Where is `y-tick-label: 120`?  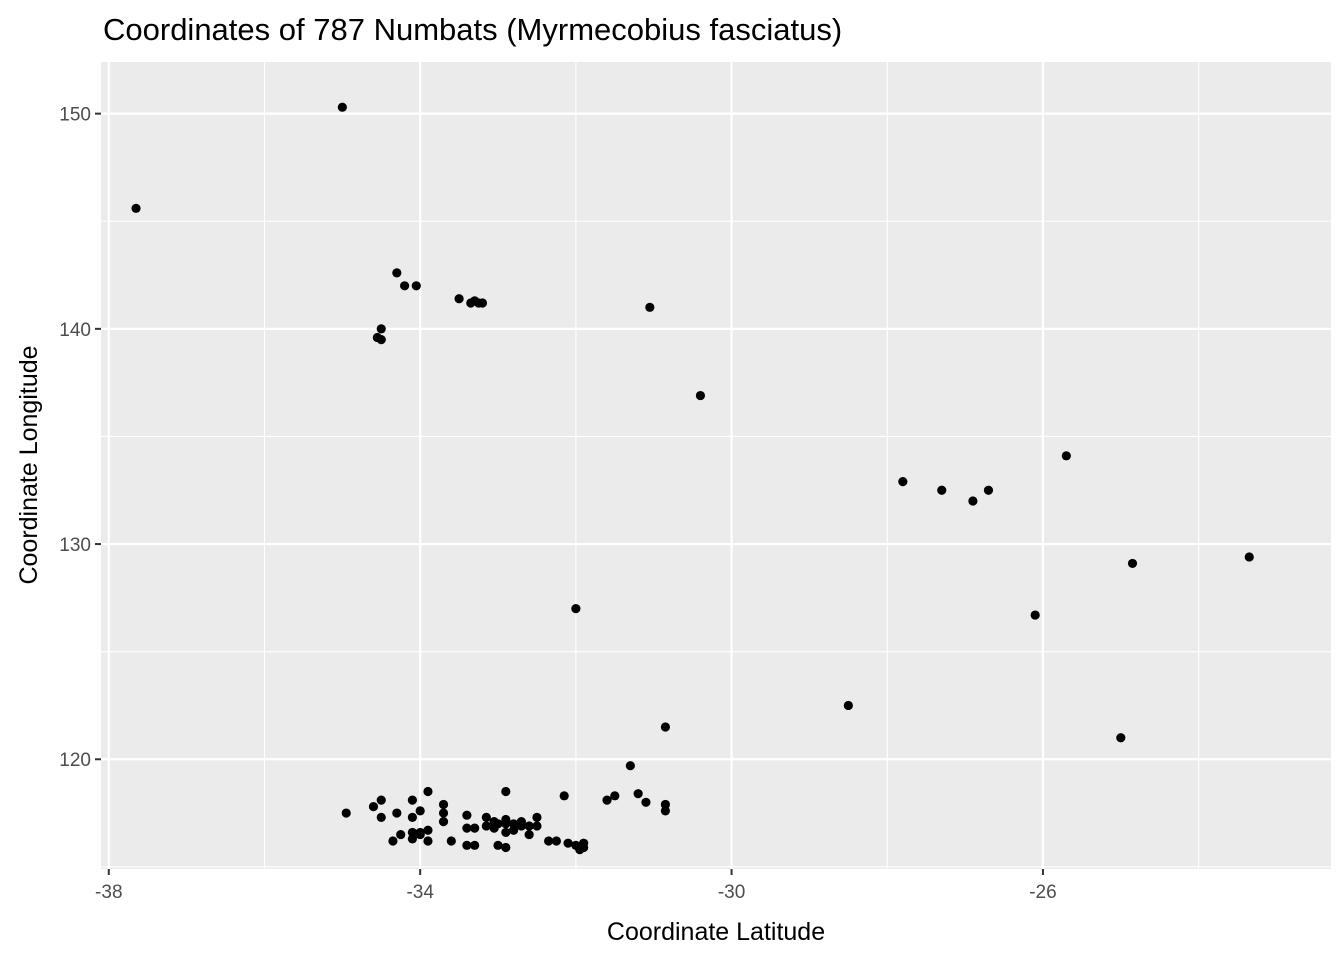
y-tick-label: 120 is located at coordinates (75, 760).